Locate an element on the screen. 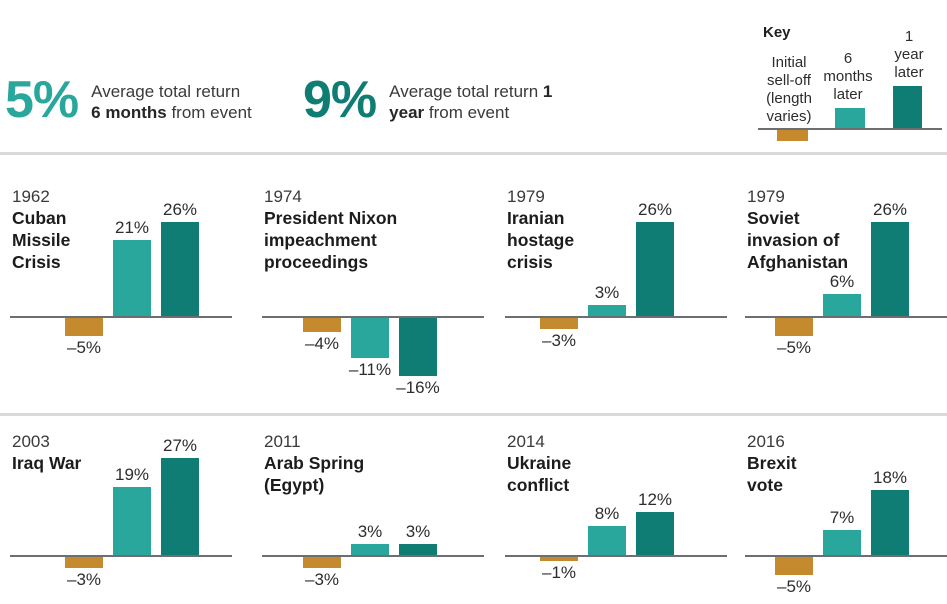 The width and height of the screenshot is (947, 604). key-label-6-months-later: 6 months later is located at coordinates (848, 76).